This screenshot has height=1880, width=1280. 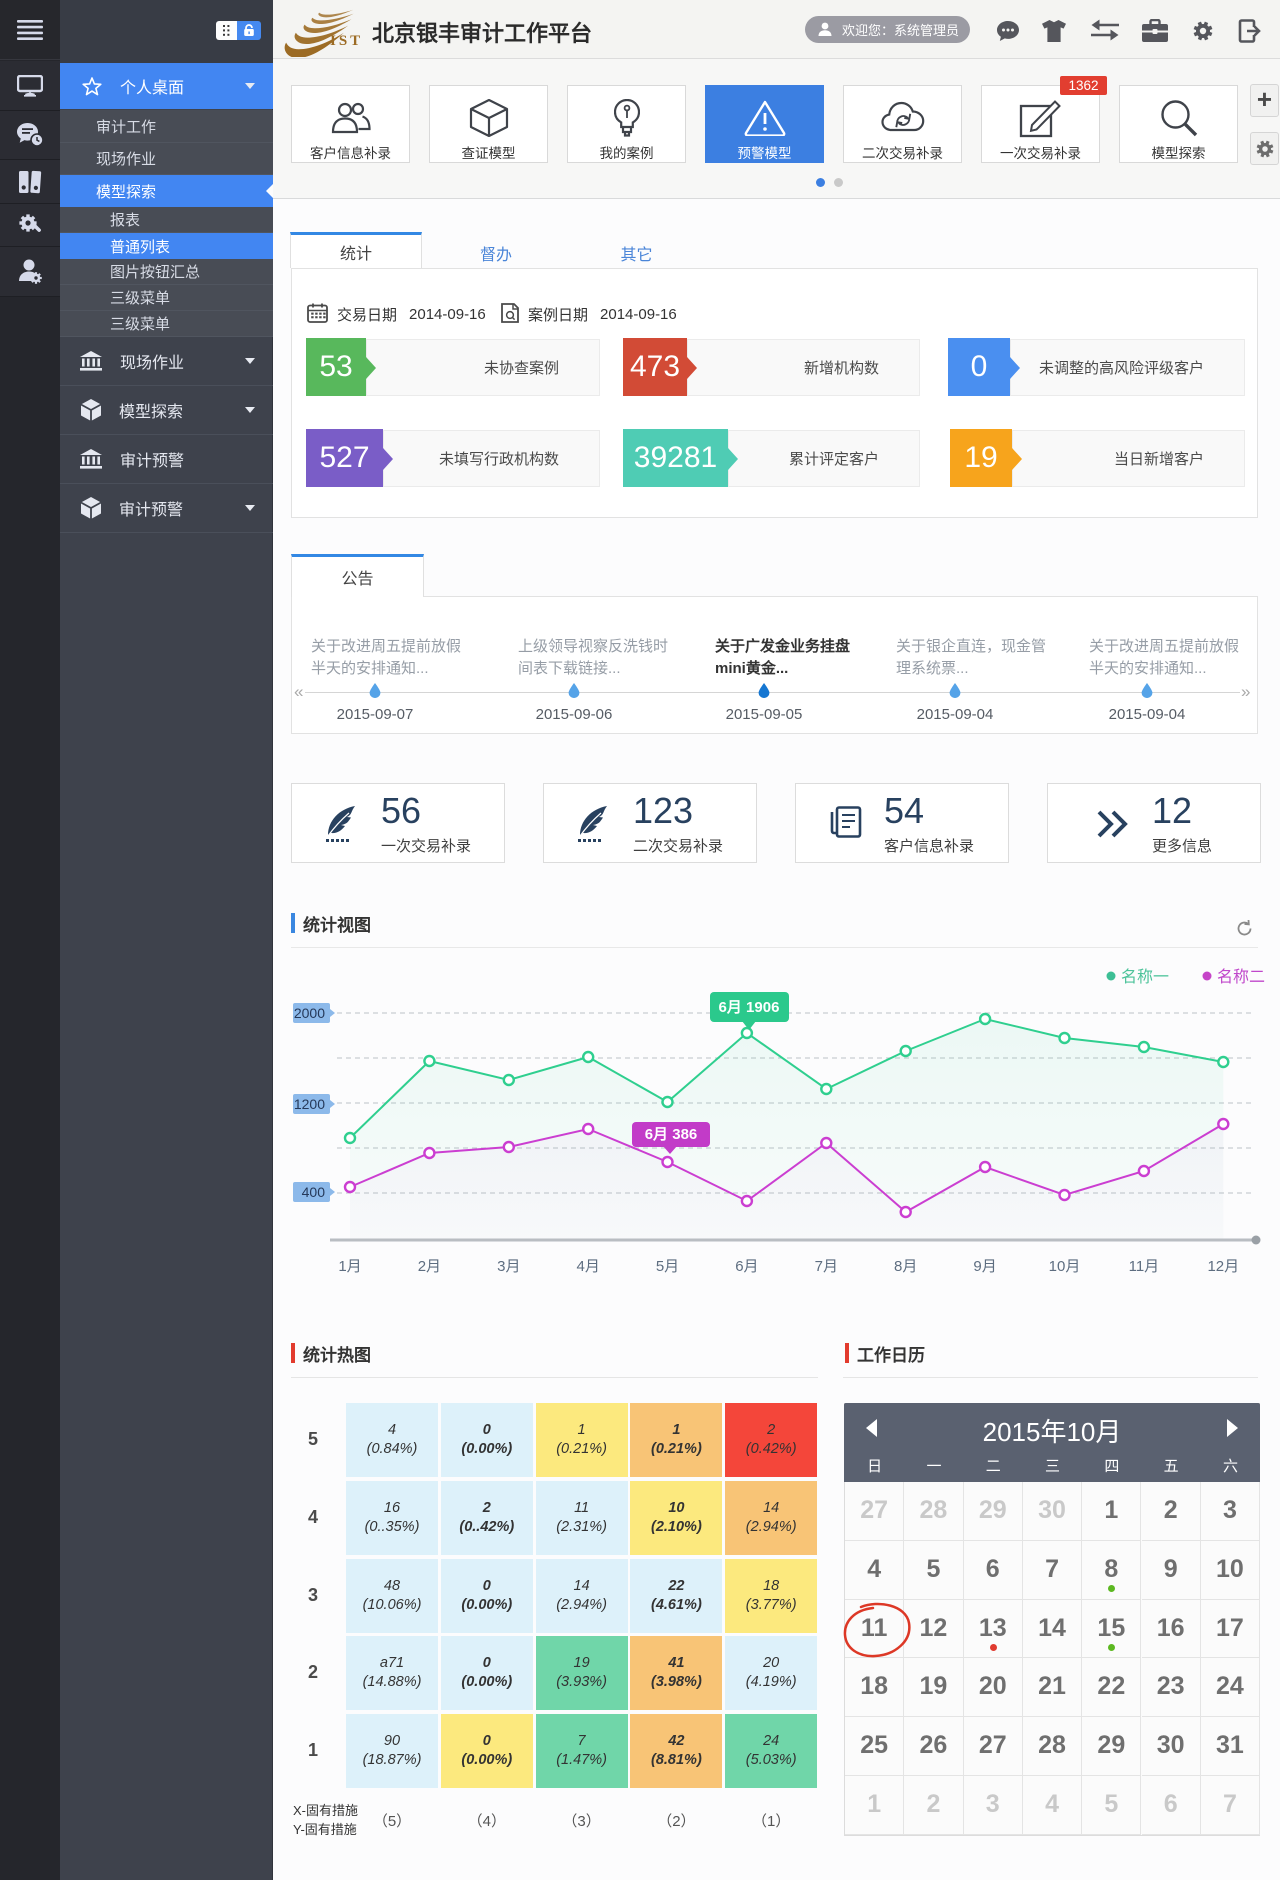 What do you see at coordinates (349, 1266) in the screenshot?
I see `svg-text: 1月` at bounding box center [349, 1266].